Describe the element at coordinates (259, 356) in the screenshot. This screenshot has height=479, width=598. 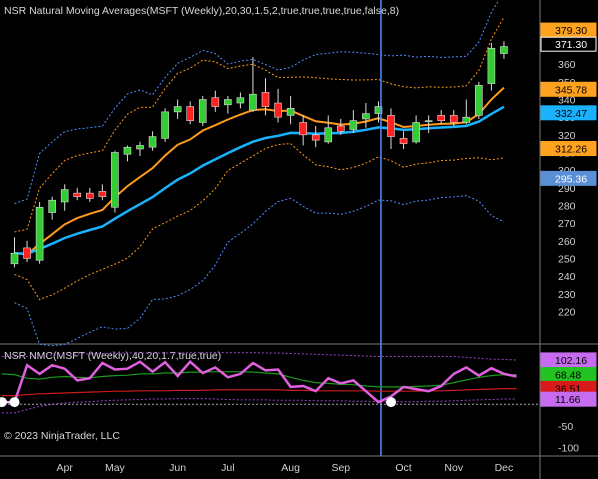
I see `osc-upper-band` at that location.